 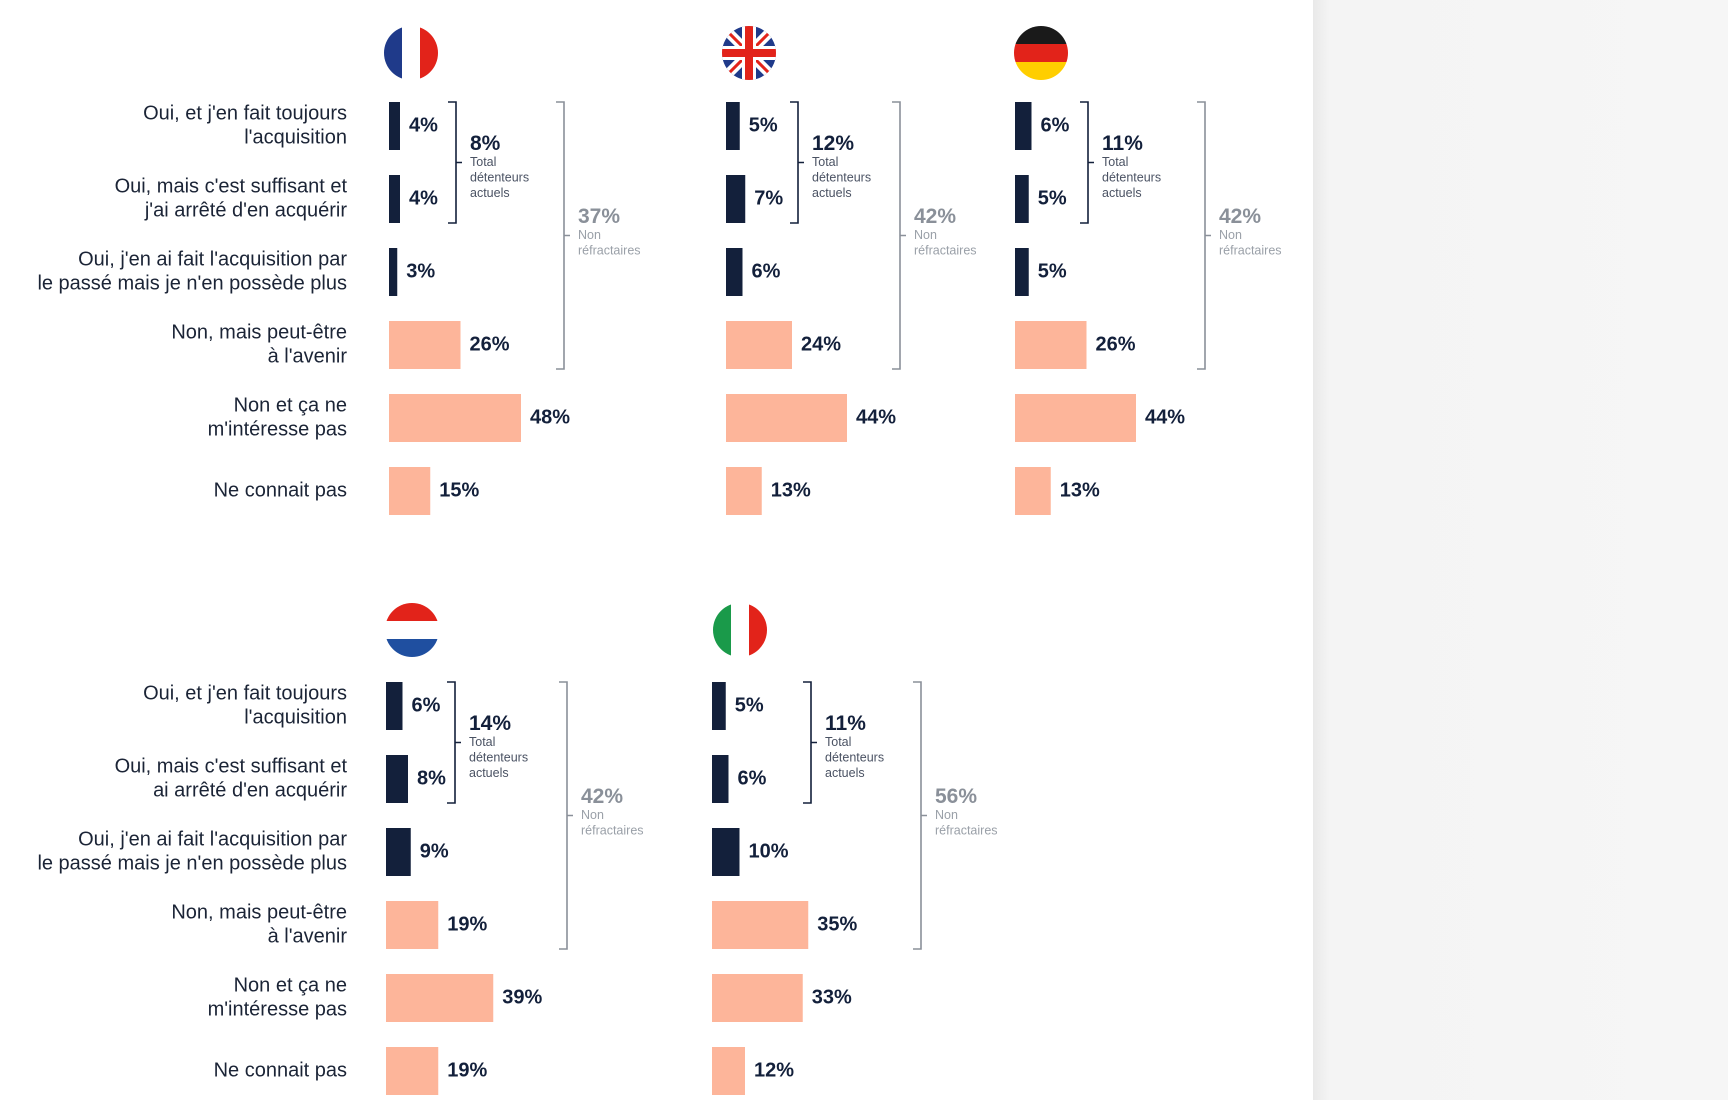 I want to click on category-label: m'intéresse pas, so click(x=277, y=1009).